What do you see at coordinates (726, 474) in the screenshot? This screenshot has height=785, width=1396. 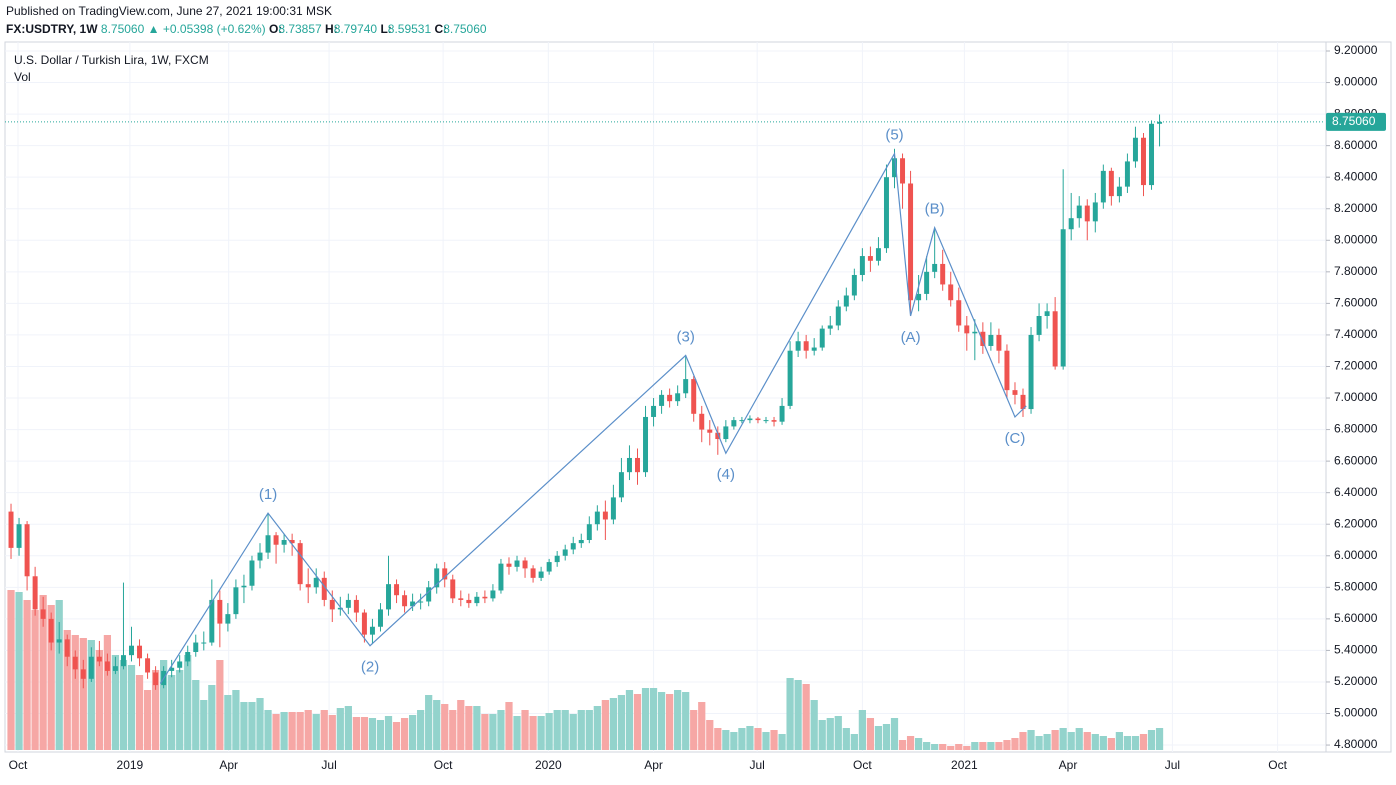 I see `wave-label: (4)` at bounding box center [726, 474].